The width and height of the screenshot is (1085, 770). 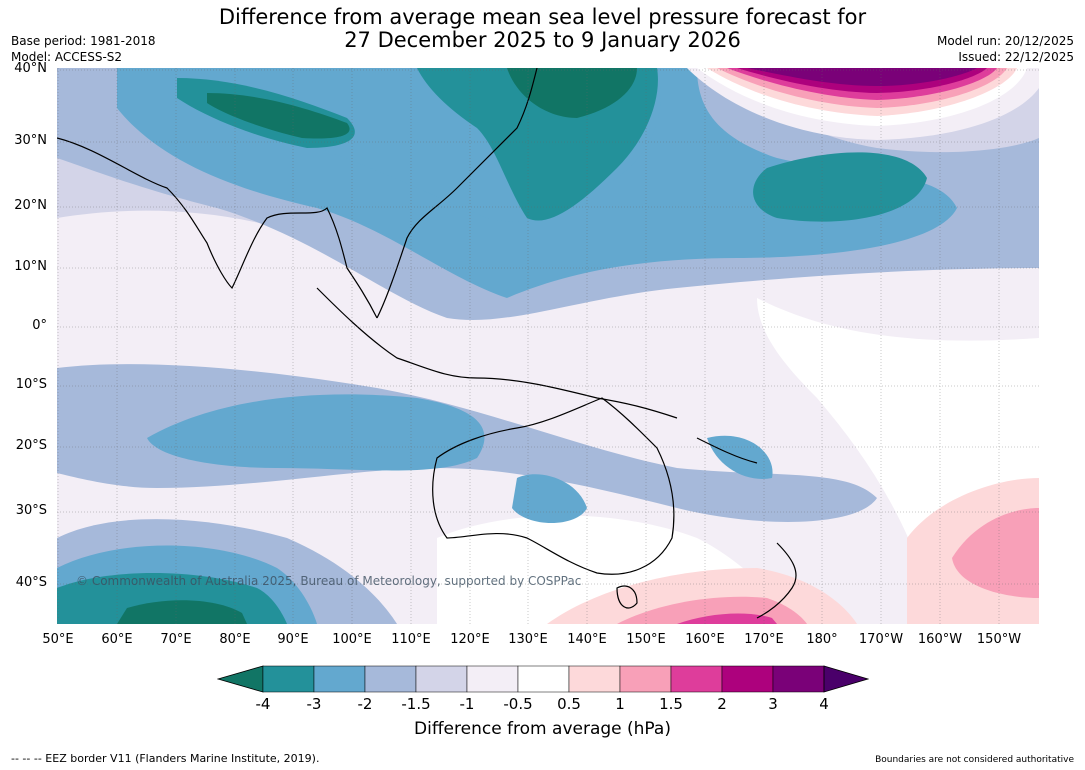 I want to click on colorbar-arrow-low, so click(x=240, y=679).